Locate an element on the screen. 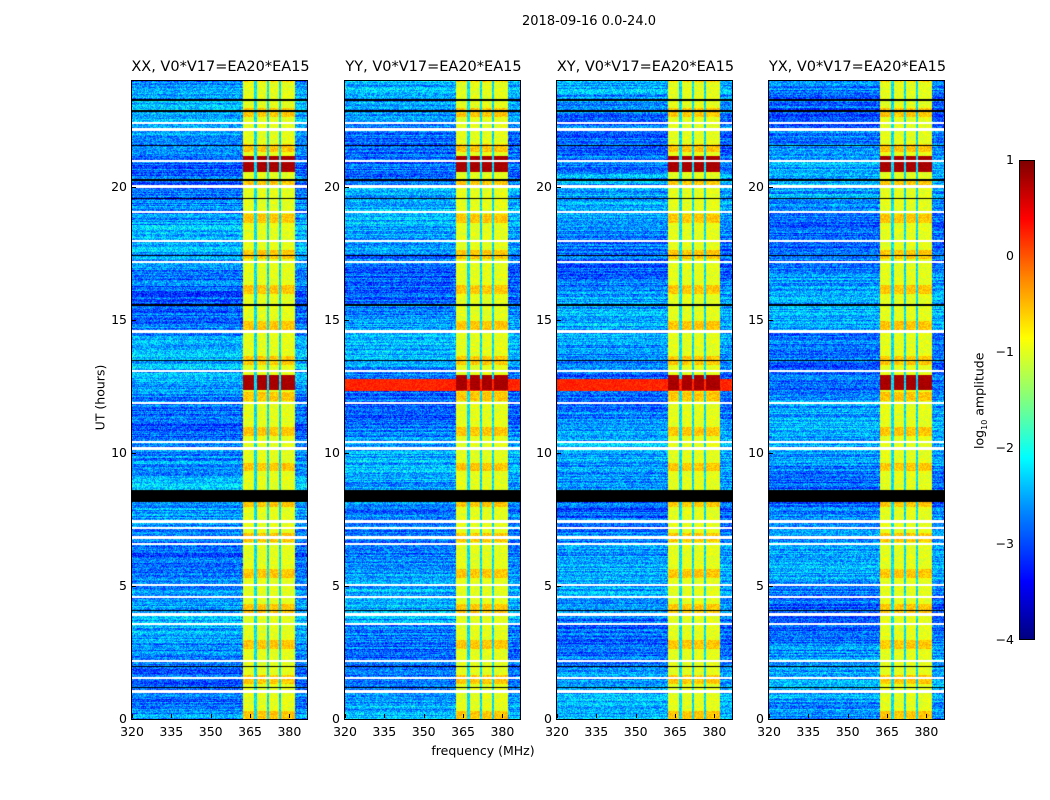 The image size is (1050, 800). heatmap-panel: YY, V0*V17=EA20*EA15 is located at coordinates (433, 389).